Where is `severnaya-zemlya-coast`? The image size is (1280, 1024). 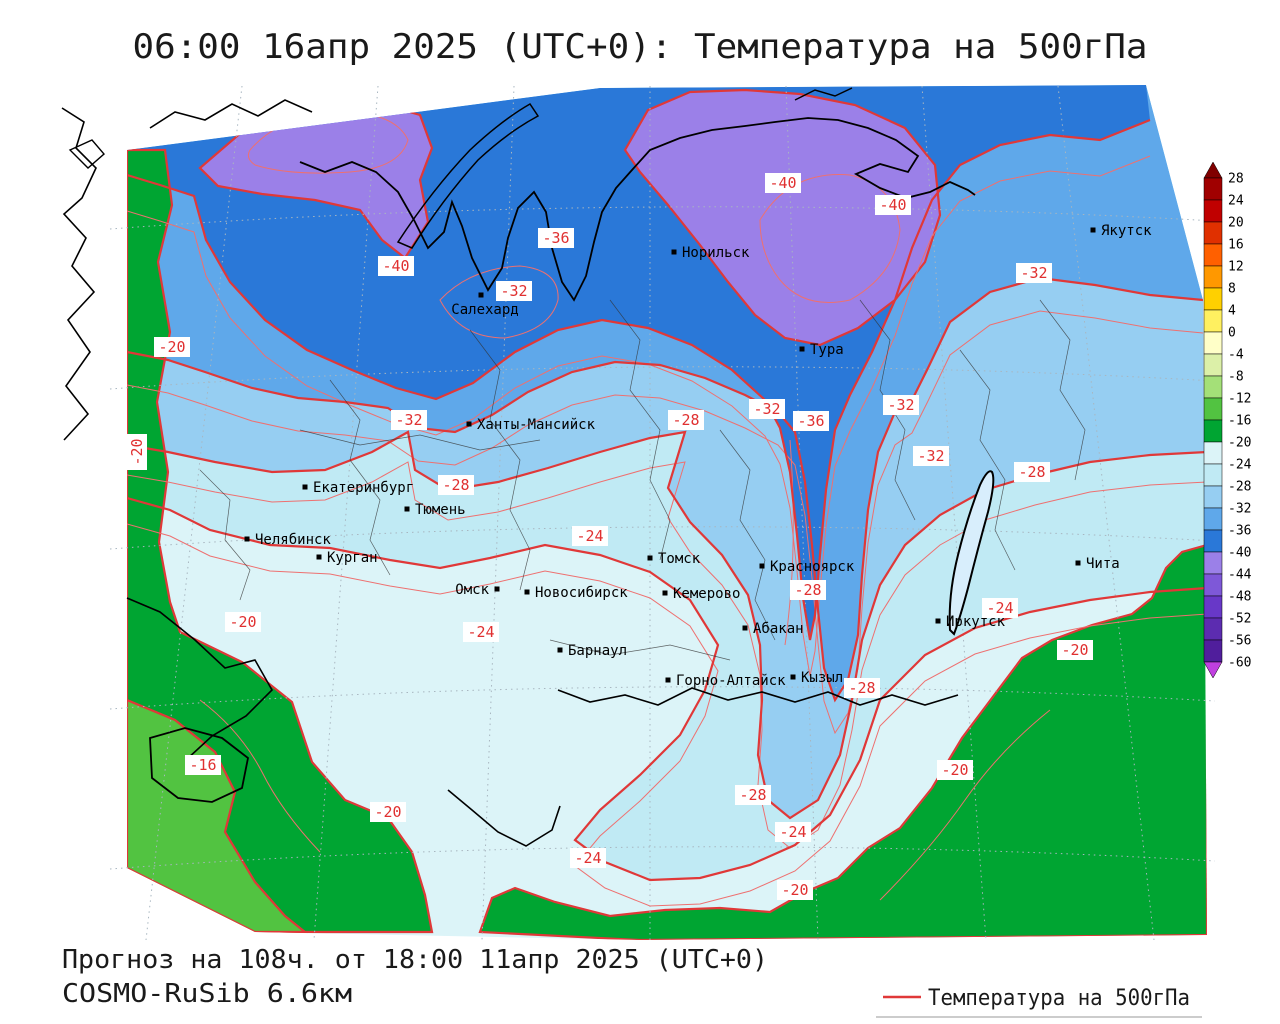
severnaya-zemlya-coast is located at coordinates (823, 94).